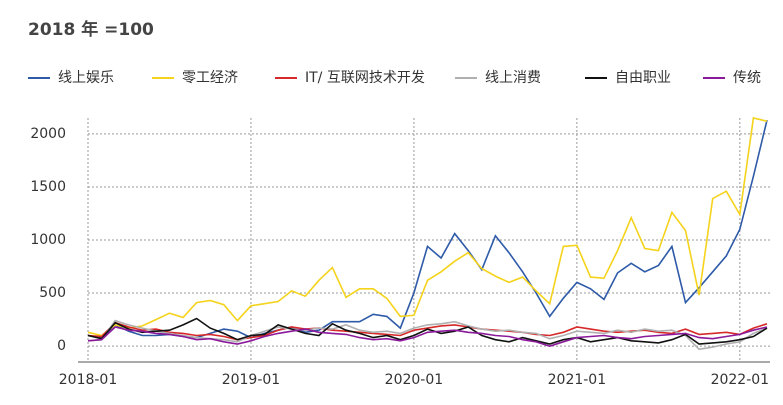 The height and width of the screenshot is (405, 783). What do you see at coordinates (513, 78) in the screenshot?
I see `legend-label: 线上消费` at bounding box center [513, 78].